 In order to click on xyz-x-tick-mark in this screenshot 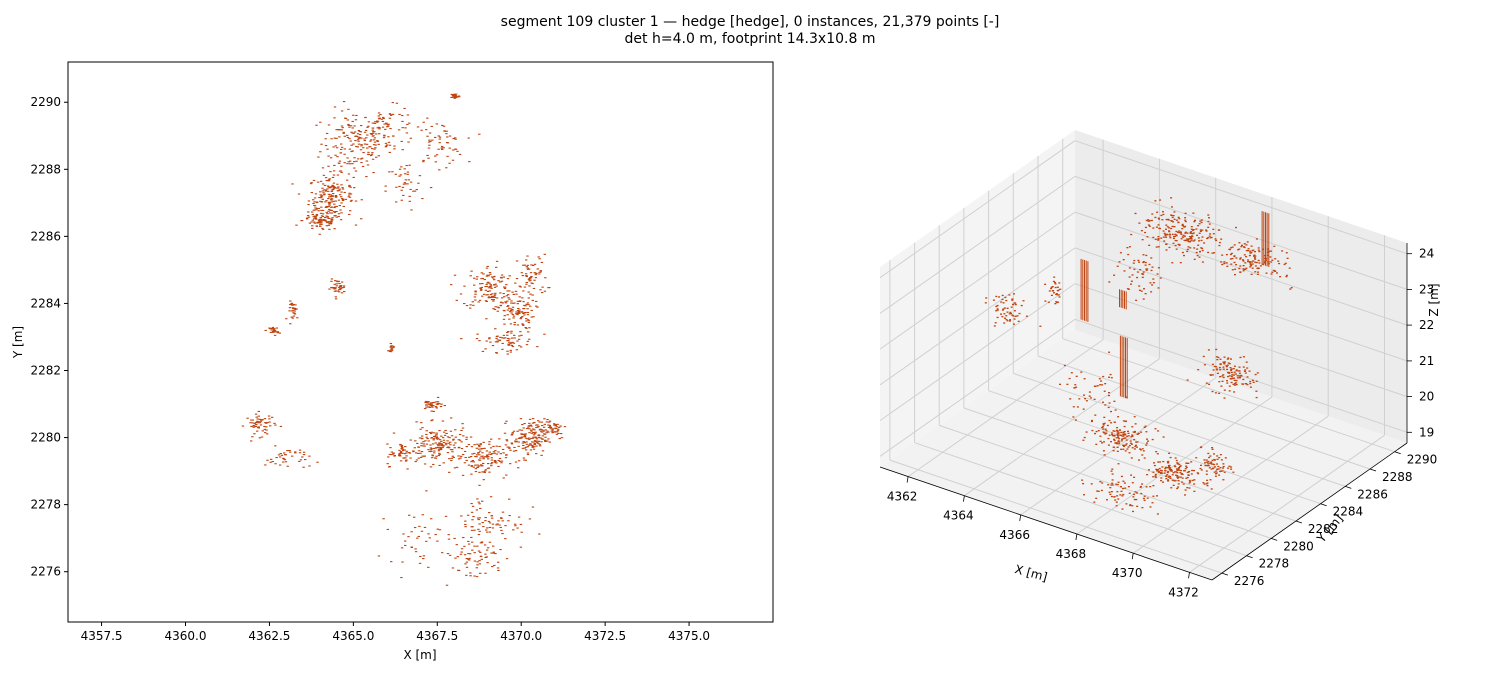, I will do `click(907, 479)`.